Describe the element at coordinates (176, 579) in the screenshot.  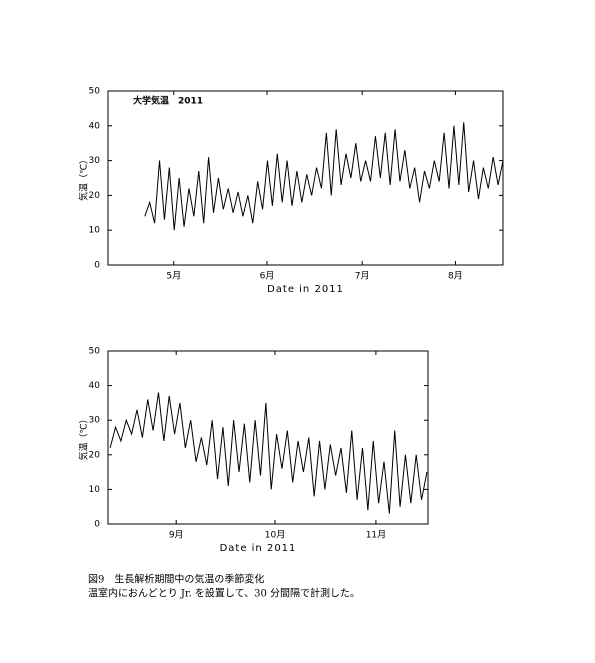
I see `caption: 図9 生長解析期間中の気温の季節変化` at that location.